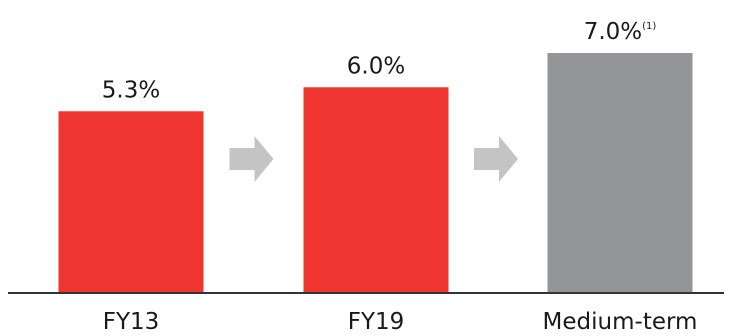  Describe the element at coordinates (131, 322) in the screenshot. I see `category-label-fy13: FY13` at that location.